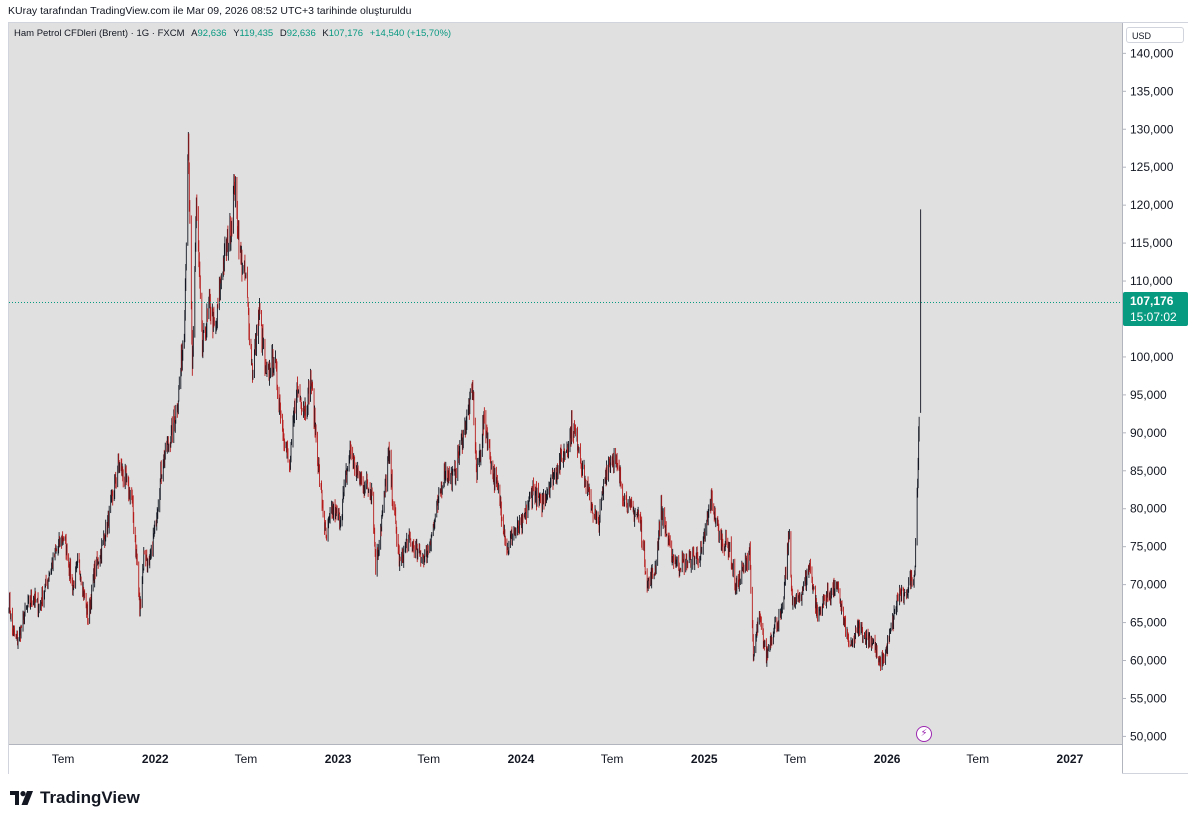  I want to click on y-tick-label: 75,000, so click(1148, 547).